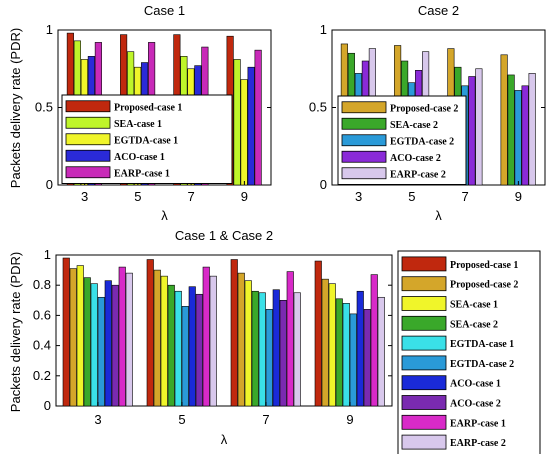 The image size is (550, 454). I want to click on c1-legend-label-earp-case-1: EARP-case 1, so click(142, 173).